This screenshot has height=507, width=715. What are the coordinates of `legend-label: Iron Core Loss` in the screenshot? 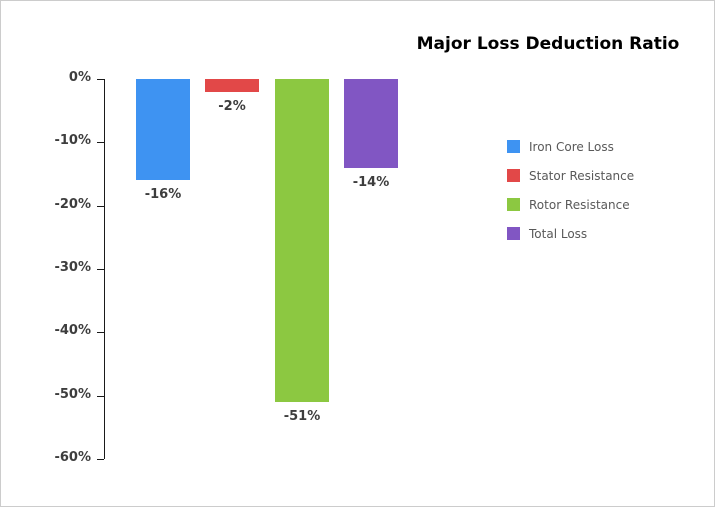 It's located at (571, 146).